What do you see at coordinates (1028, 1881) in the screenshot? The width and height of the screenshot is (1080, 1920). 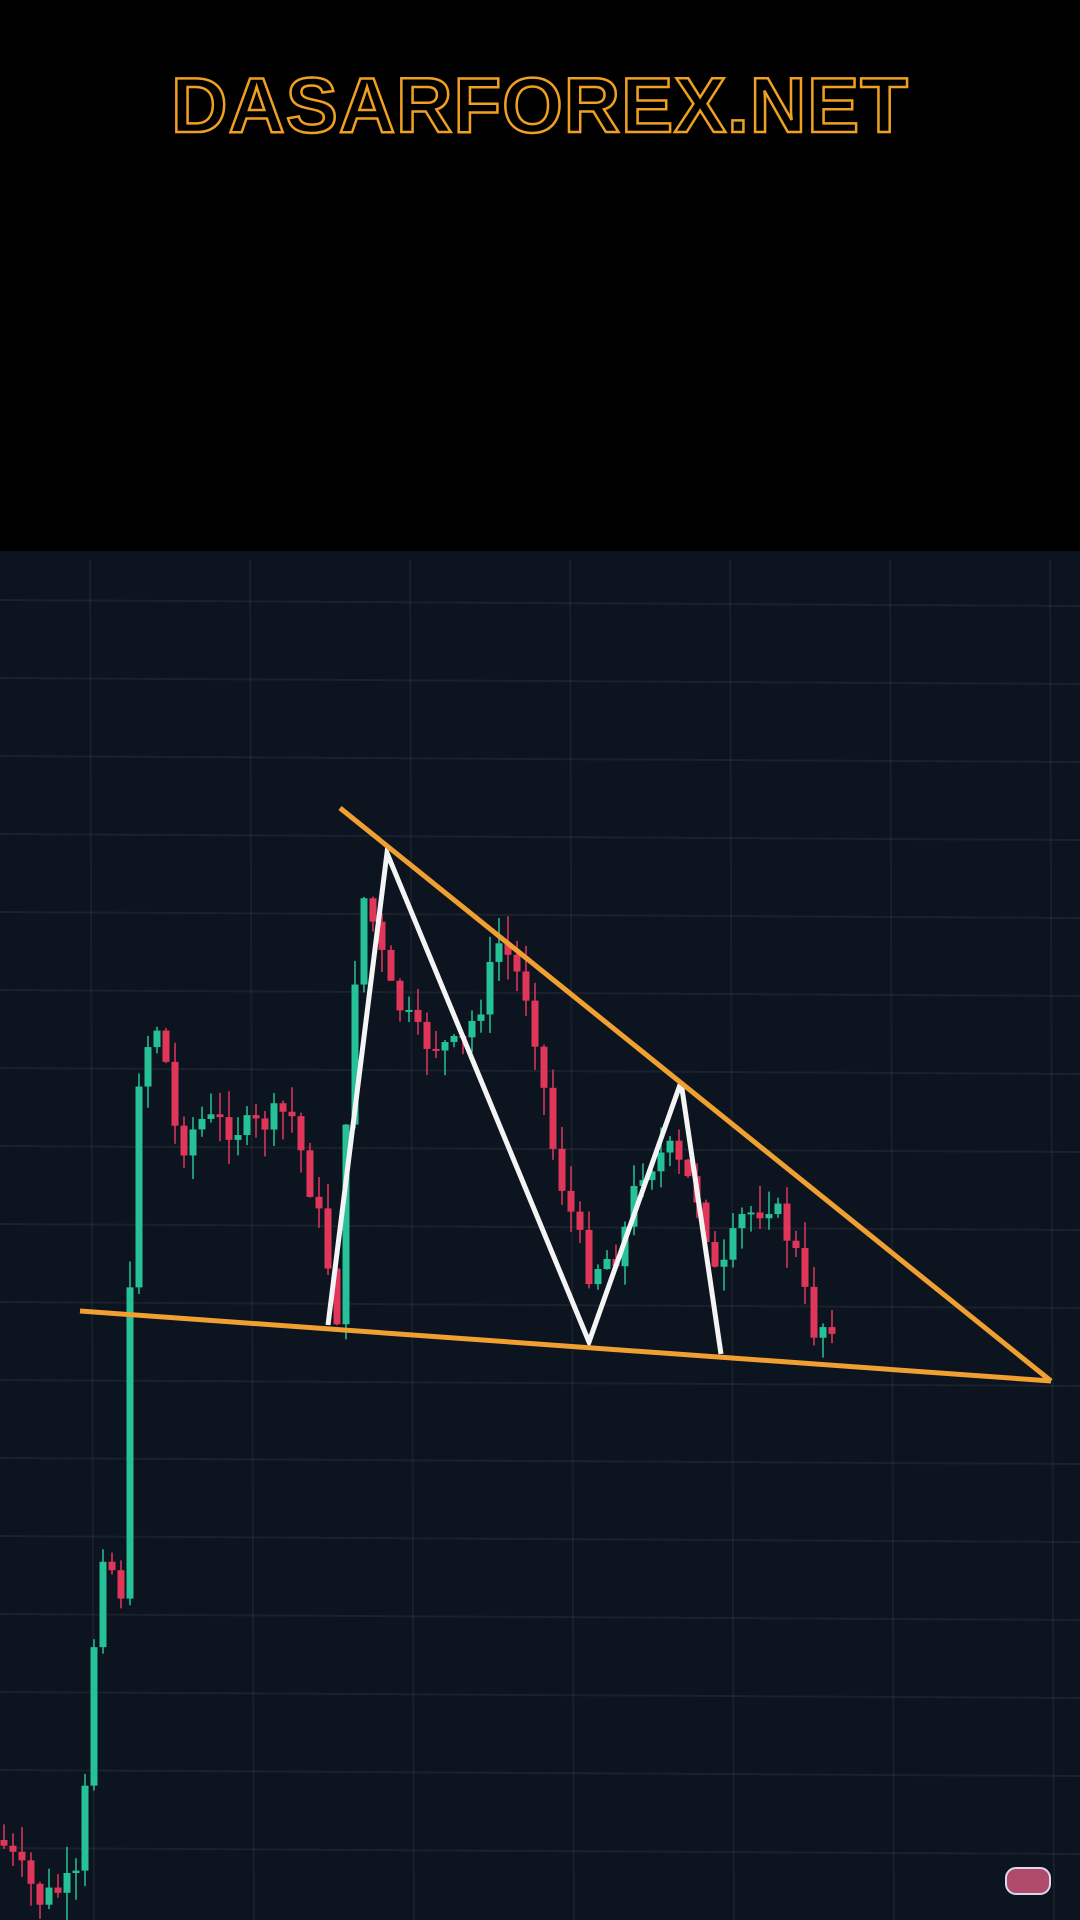 I see `corner-icon` at bounding box center [1028, 1881].